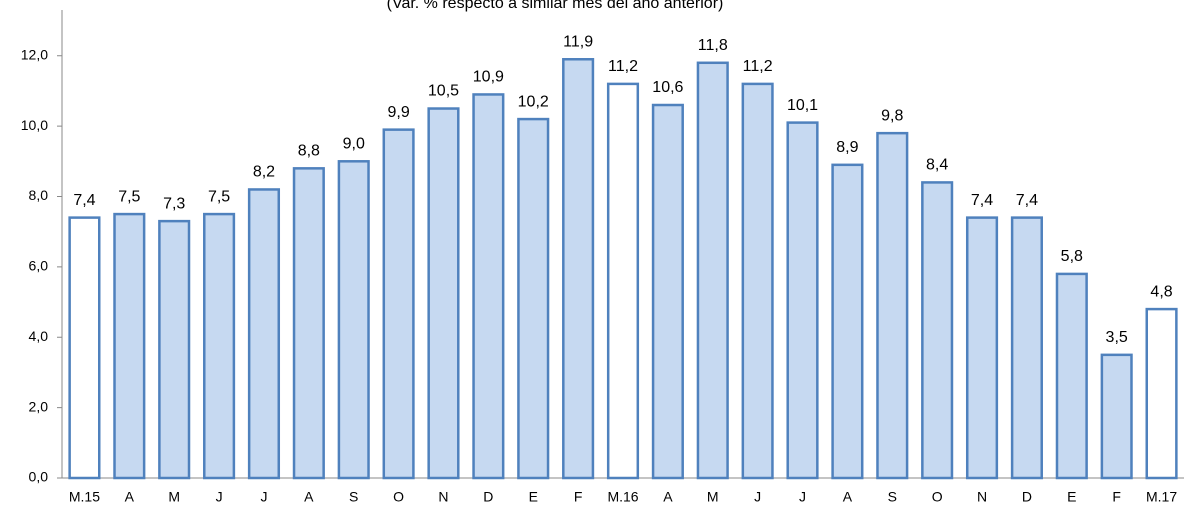 This screenshot has width=1184, height=510. What do you see at coordinates (34, 54) in the screenshot?
I see `y-tick-label: 12,0` at bounding box center [34, 54].